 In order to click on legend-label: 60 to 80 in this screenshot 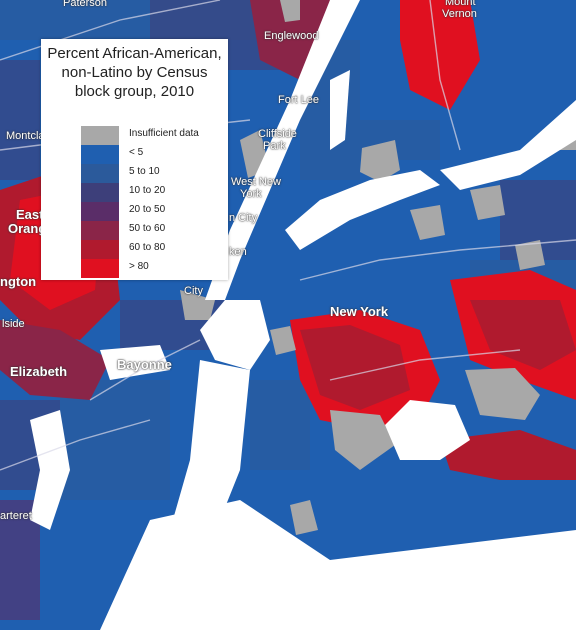, I will do `click(147, 247)`.